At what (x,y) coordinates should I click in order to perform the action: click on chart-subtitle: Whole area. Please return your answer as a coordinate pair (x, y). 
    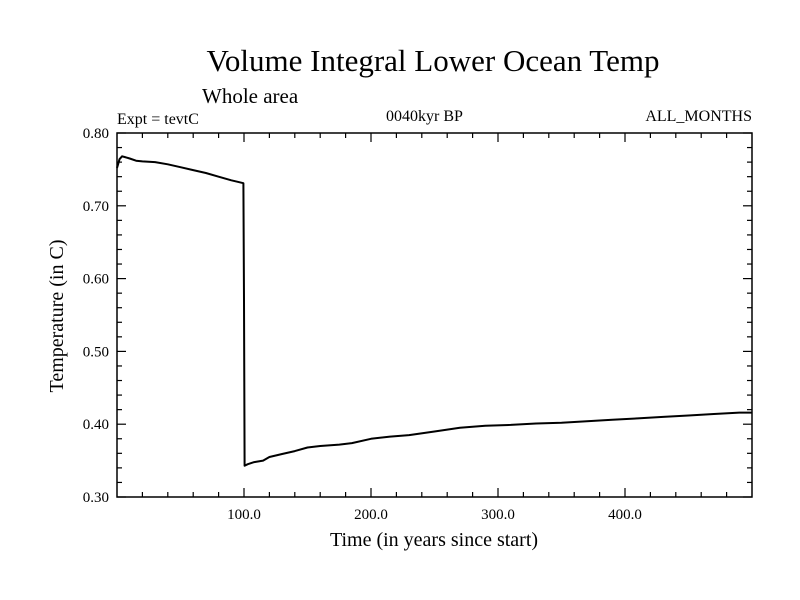
    Looking at the image, I should click on (250, 96).